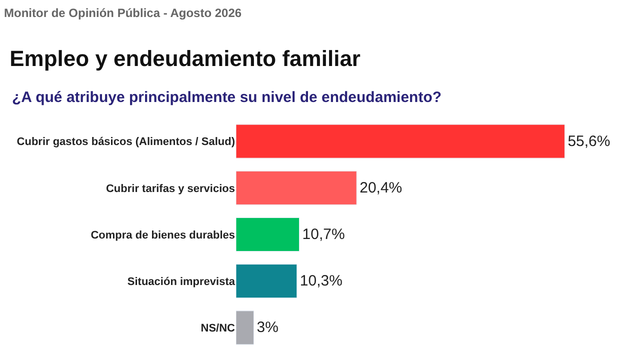 The image size is (642, 361). What do you see at coordinates (323, 234) in the screenshot?
I see `data-label: 10,7%` at bounding box center [323, 234].